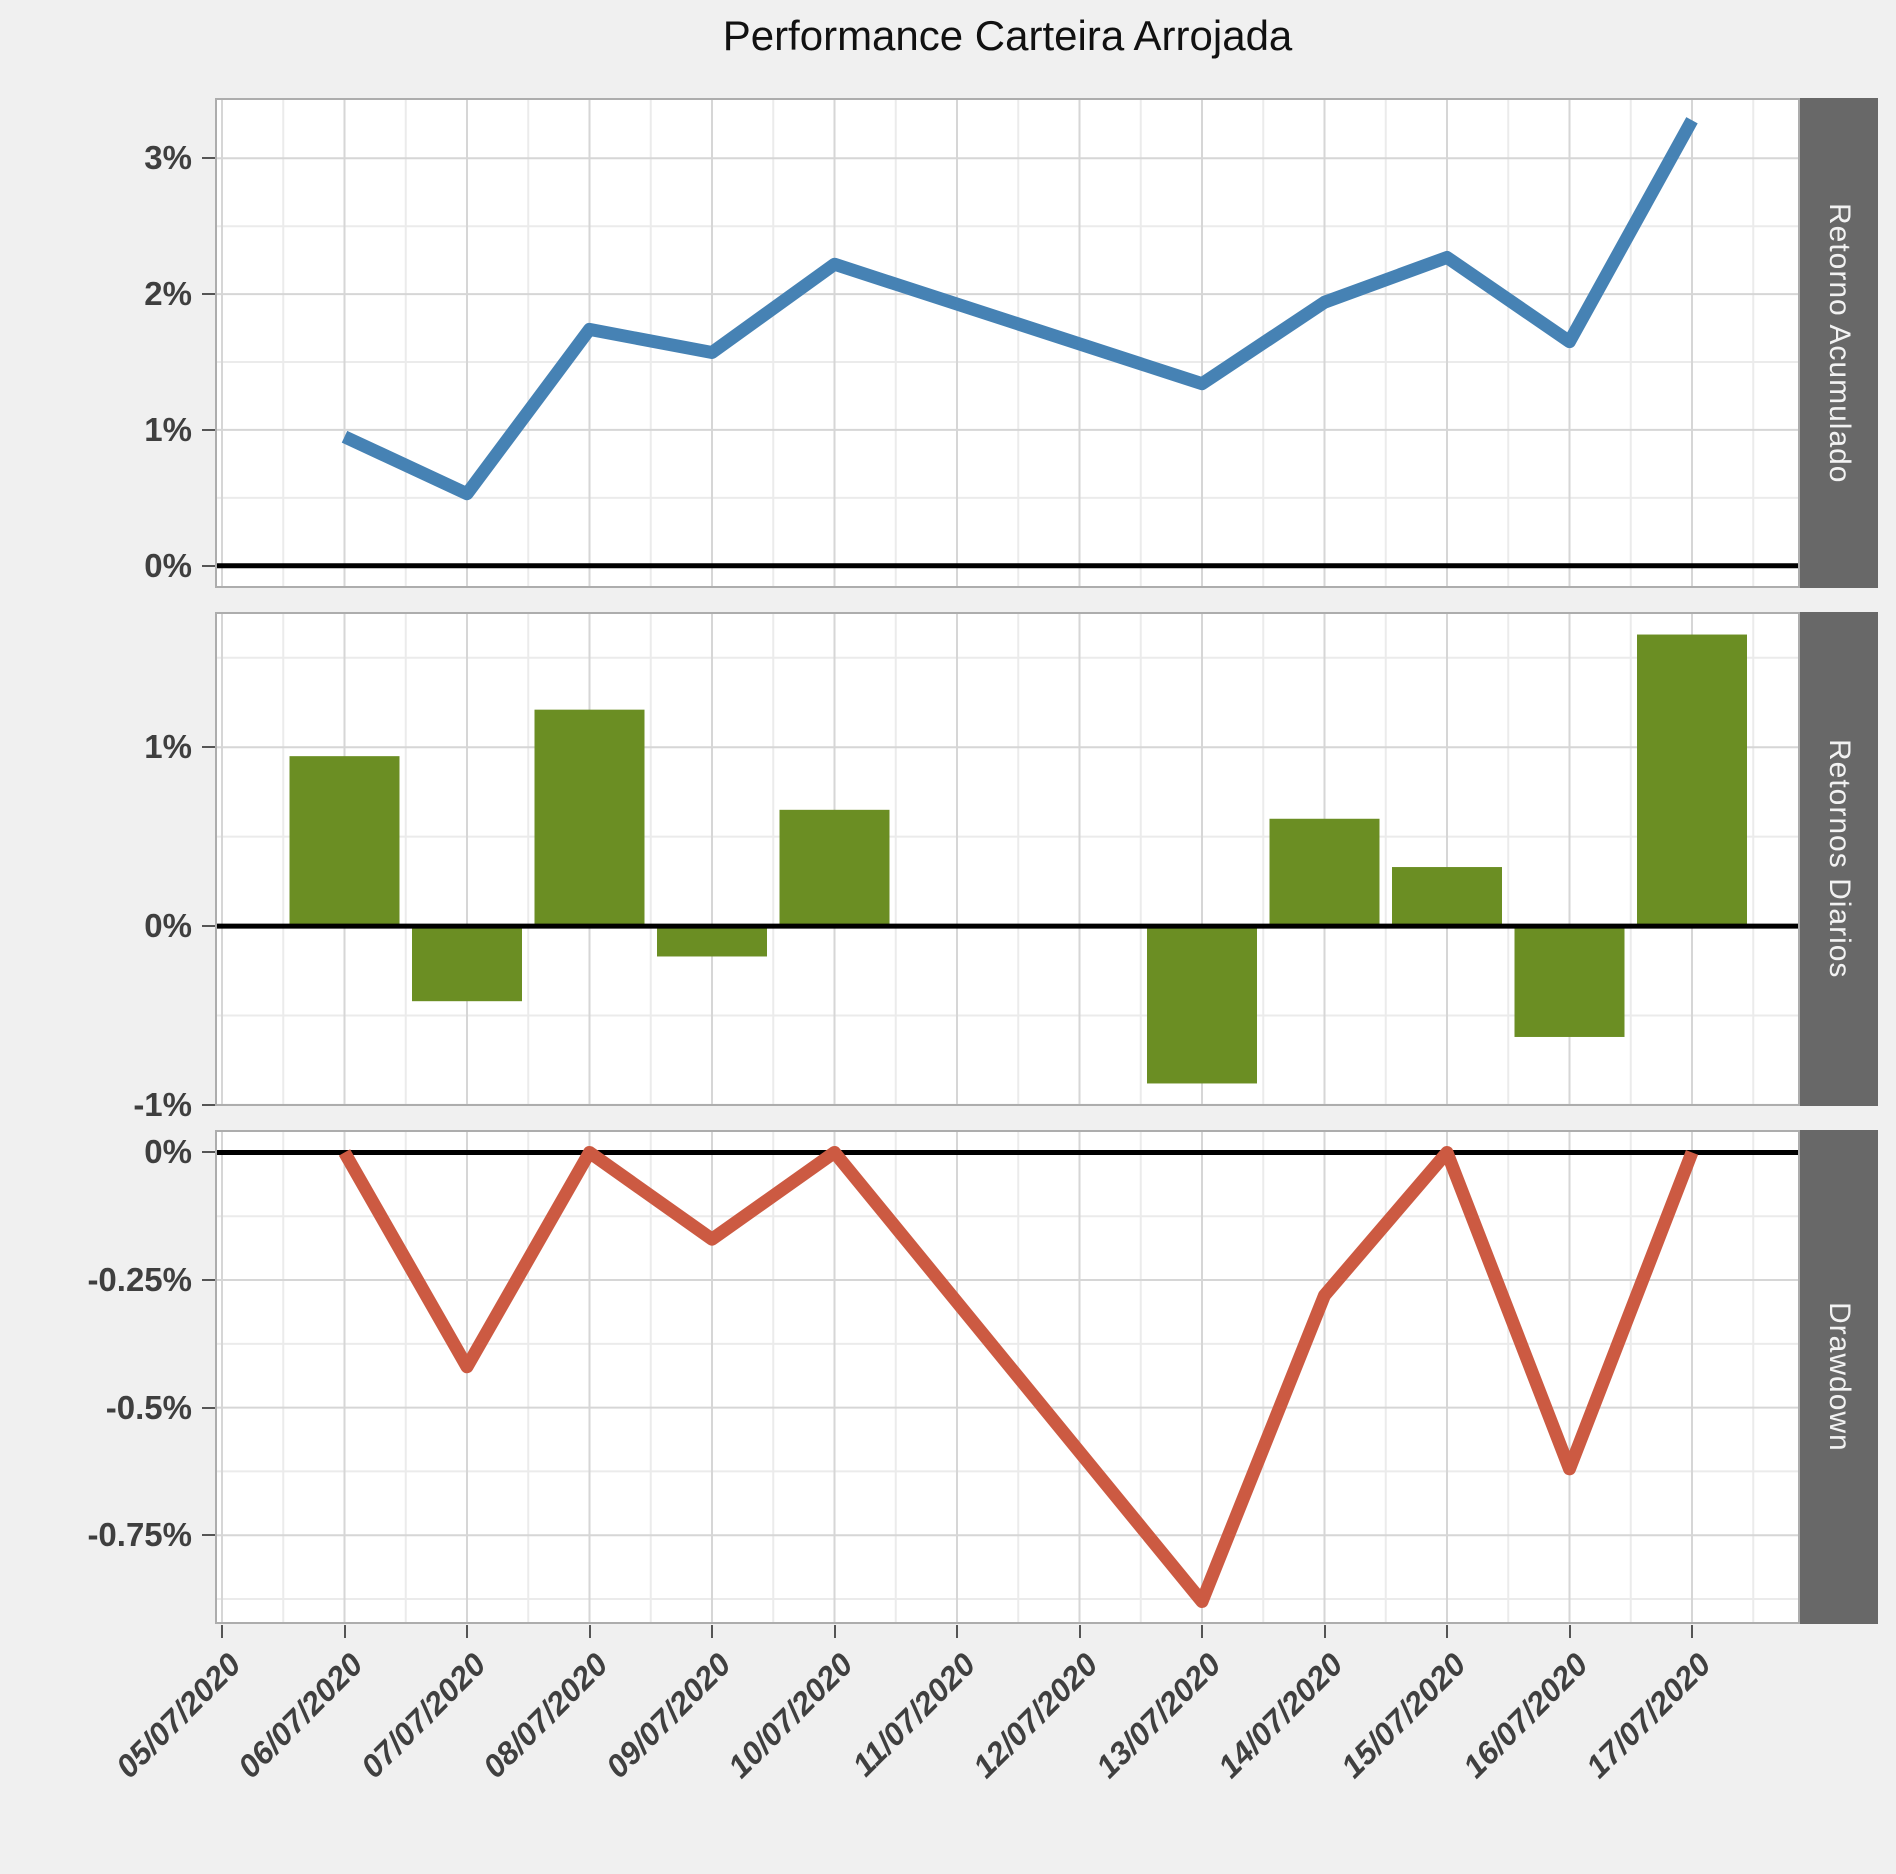 This screenshot has width=1896, height=1874. Describe the element at coordinates (1019, 309) in the screenshot. I see `cumulative-return-line` at that location.